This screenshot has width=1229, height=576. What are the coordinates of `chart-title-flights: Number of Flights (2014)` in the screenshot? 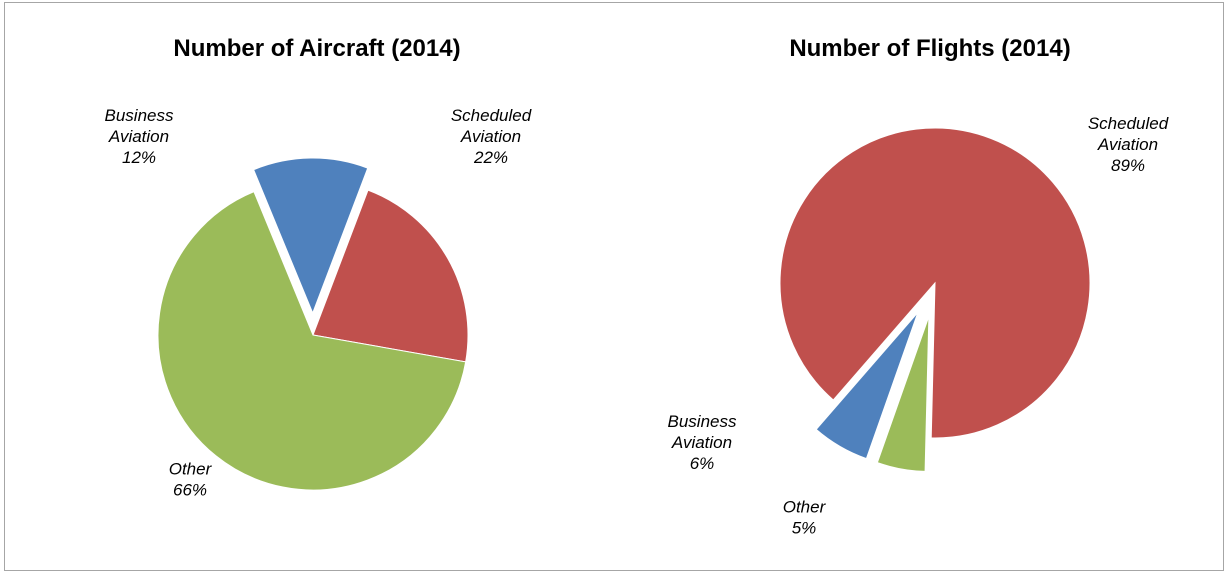 It's located at (929, 48).